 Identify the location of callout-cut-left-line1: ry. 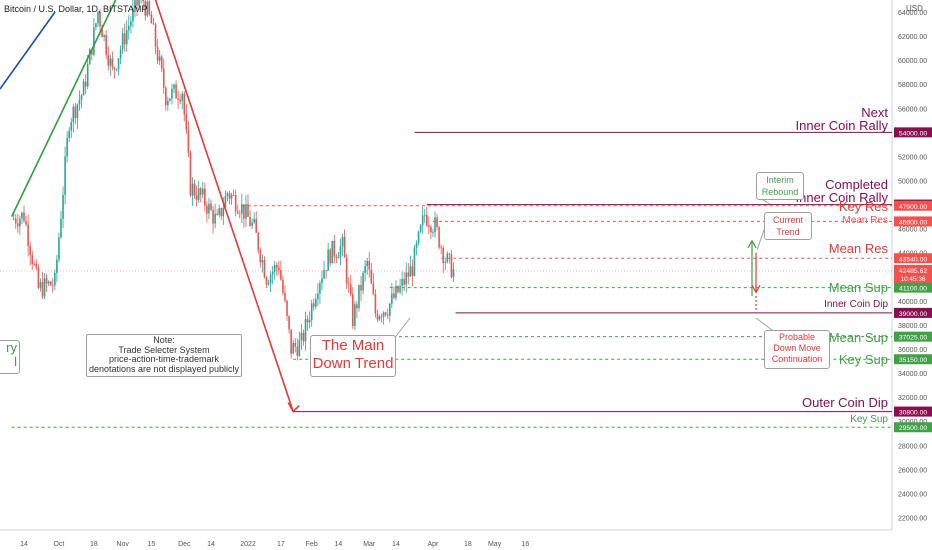
(11, 347).